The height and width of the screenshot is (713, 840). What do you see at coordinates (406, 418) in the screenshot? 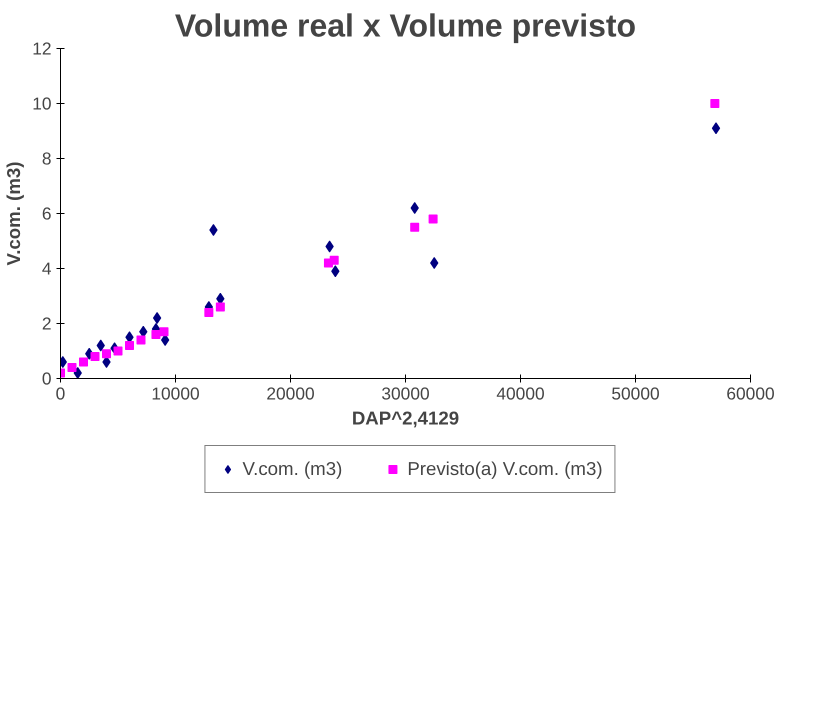
I see `x-axis-title: DAP^2,4129` at bounding box center [406, 418].